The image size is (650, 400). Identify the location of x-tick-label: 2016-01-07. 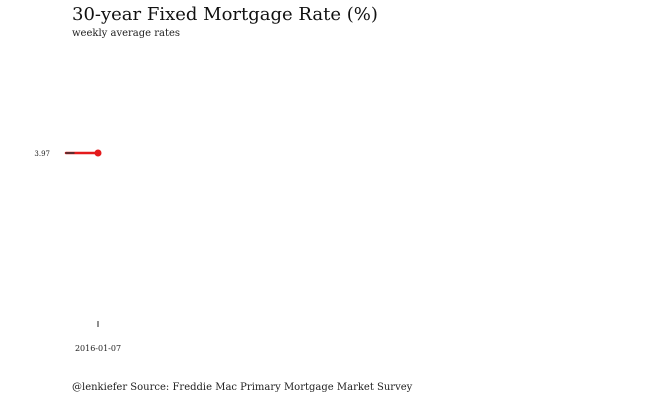
(98, 348).